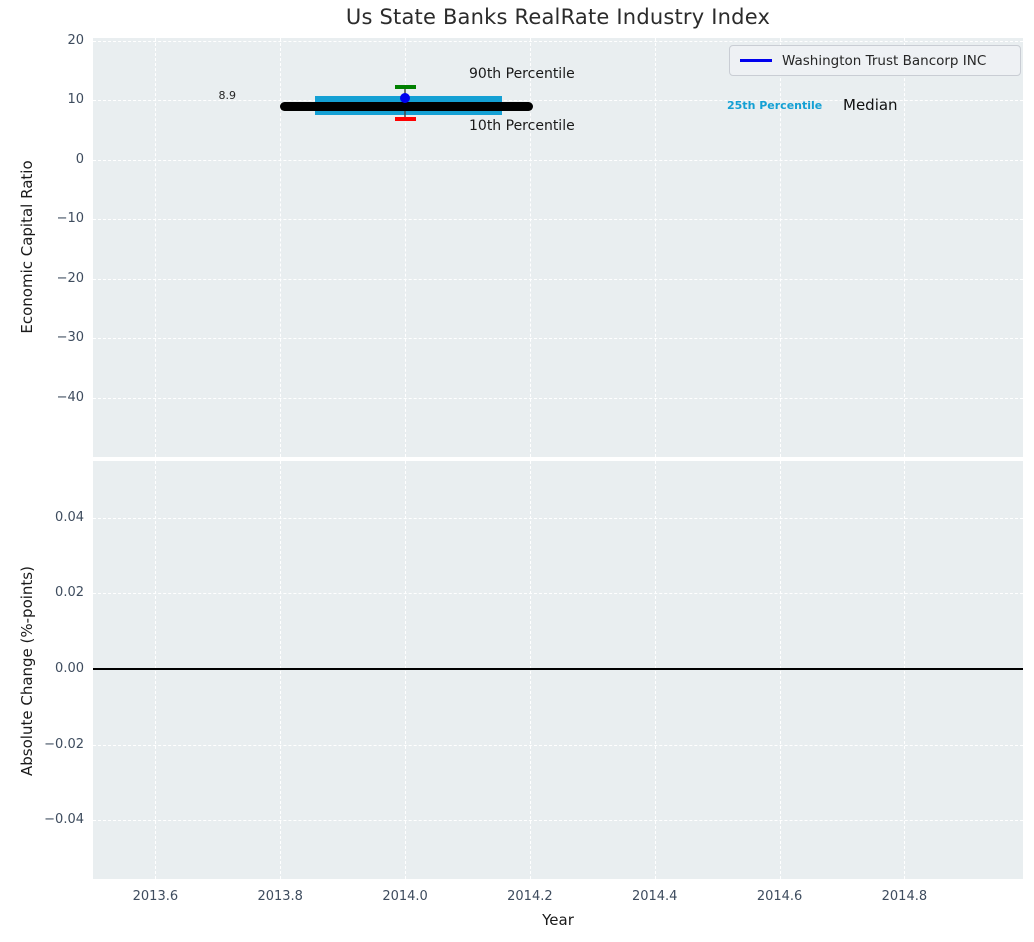  I want to click on company-data-point, so click(405, 98).